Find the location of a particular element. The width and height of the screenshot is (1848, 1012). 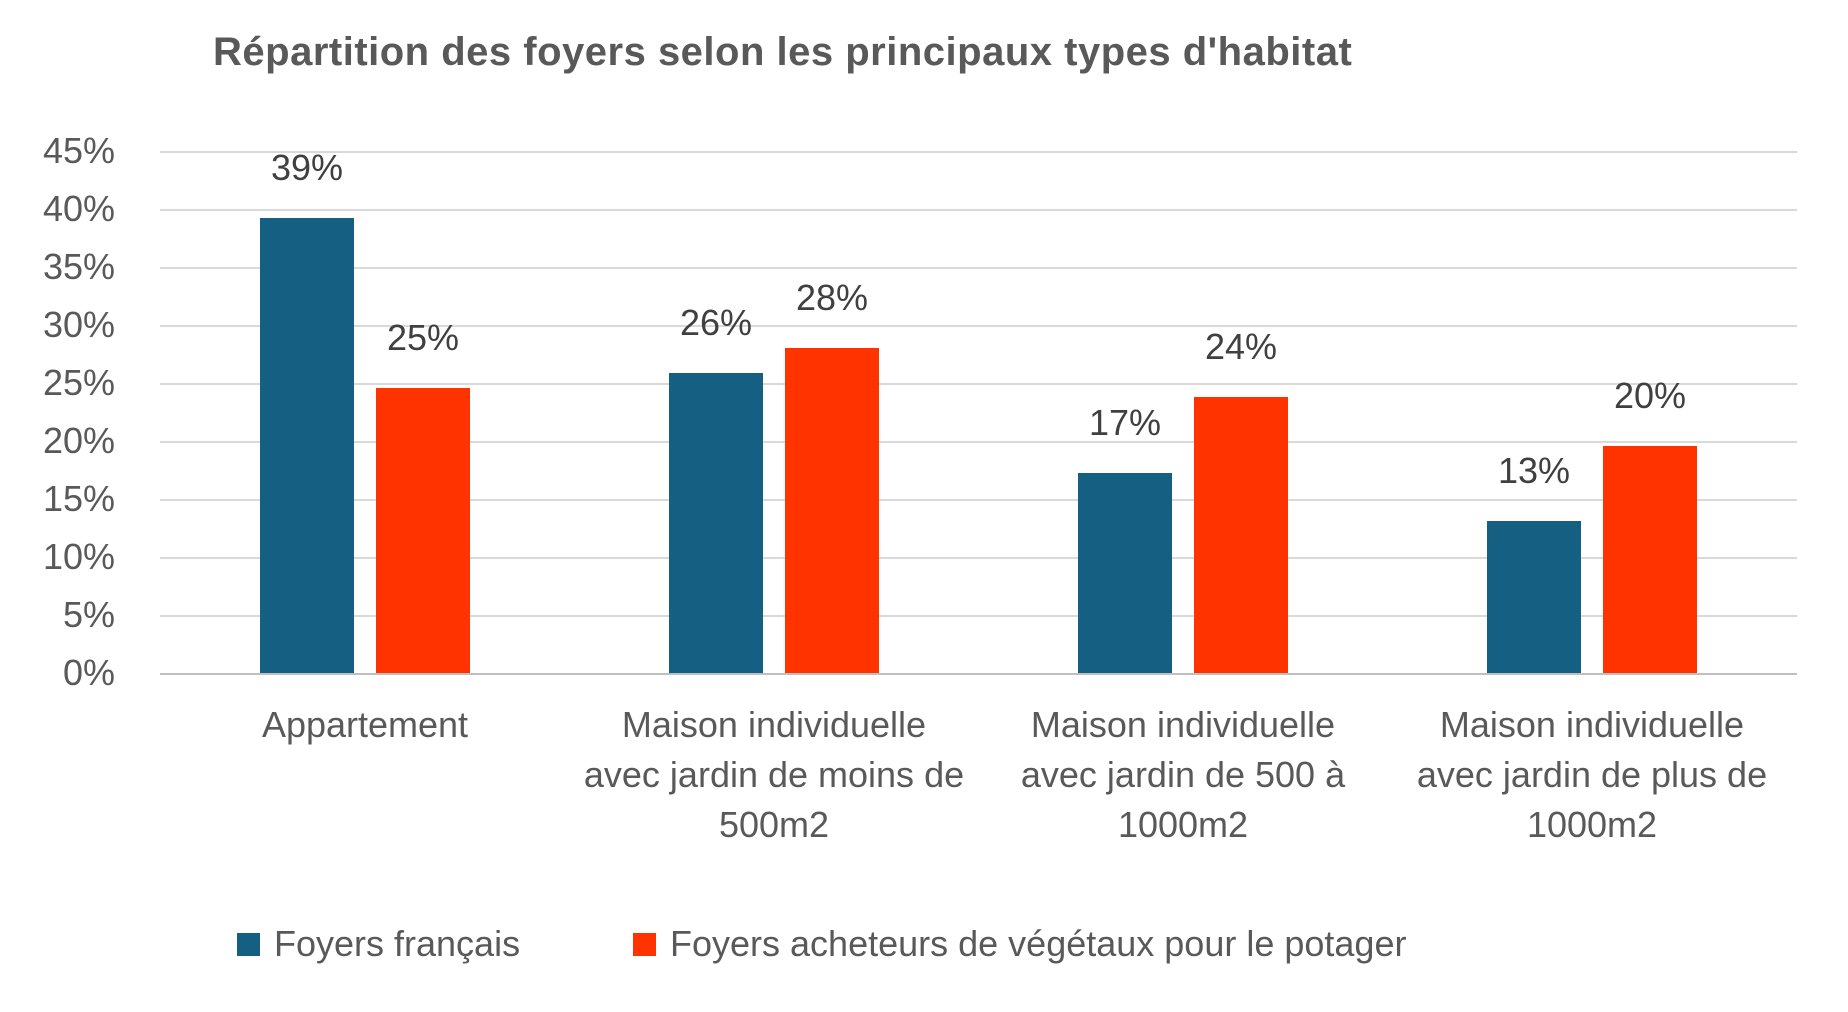

legend-label: Foyers français is located at coordinates (397, 943).